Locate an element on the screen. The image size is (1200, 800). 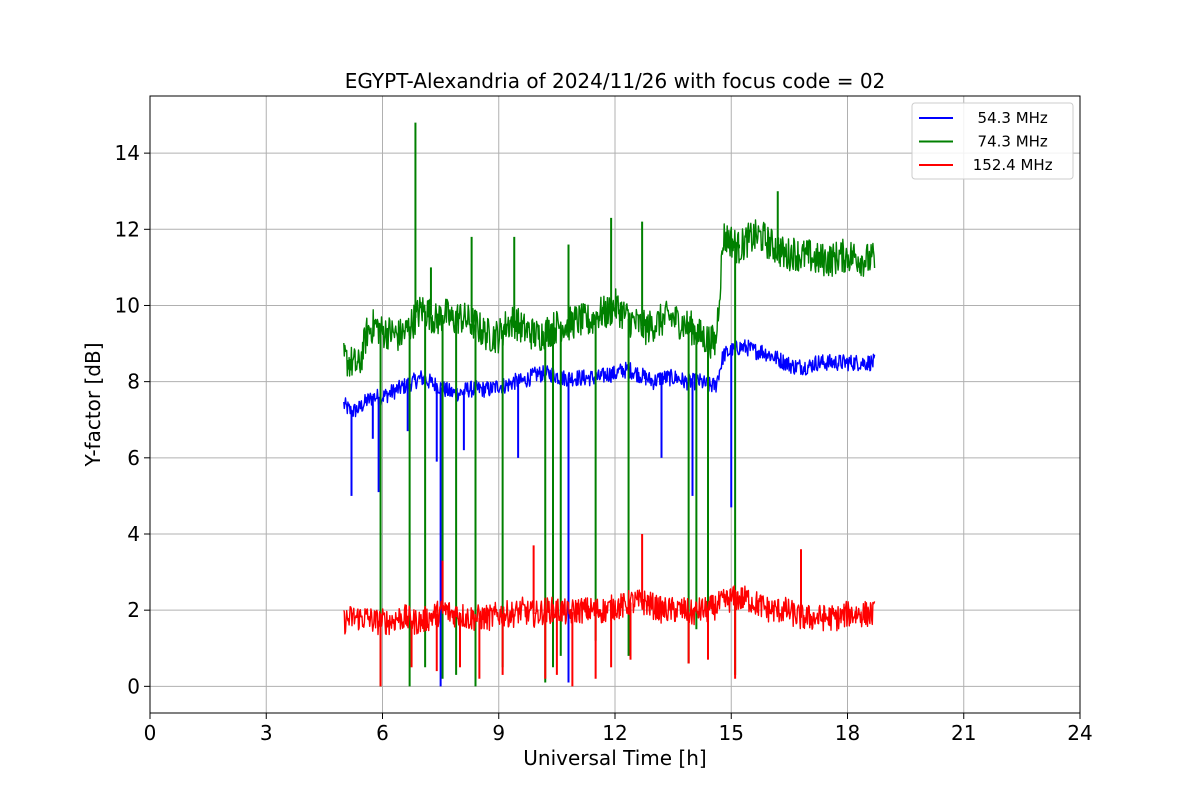
legend-label: 54.3 MHz is located at coordinates (1008, 118).